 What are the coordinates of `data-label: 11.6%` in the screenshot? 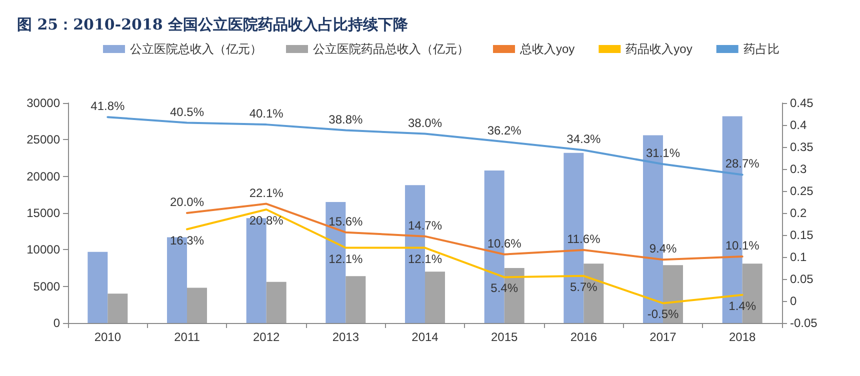 It's located at (584, 239).